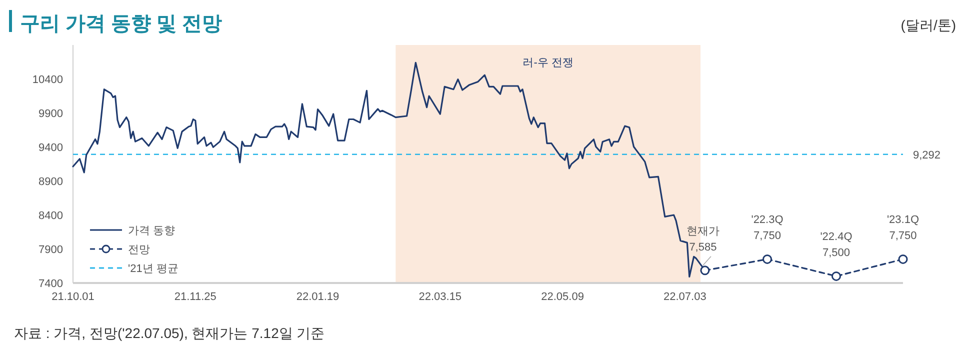 Image resolution: width=966 pixels, height=351 pixels. I want to click on title: 구리 가격 동향 및 전망, so click(115, 22).